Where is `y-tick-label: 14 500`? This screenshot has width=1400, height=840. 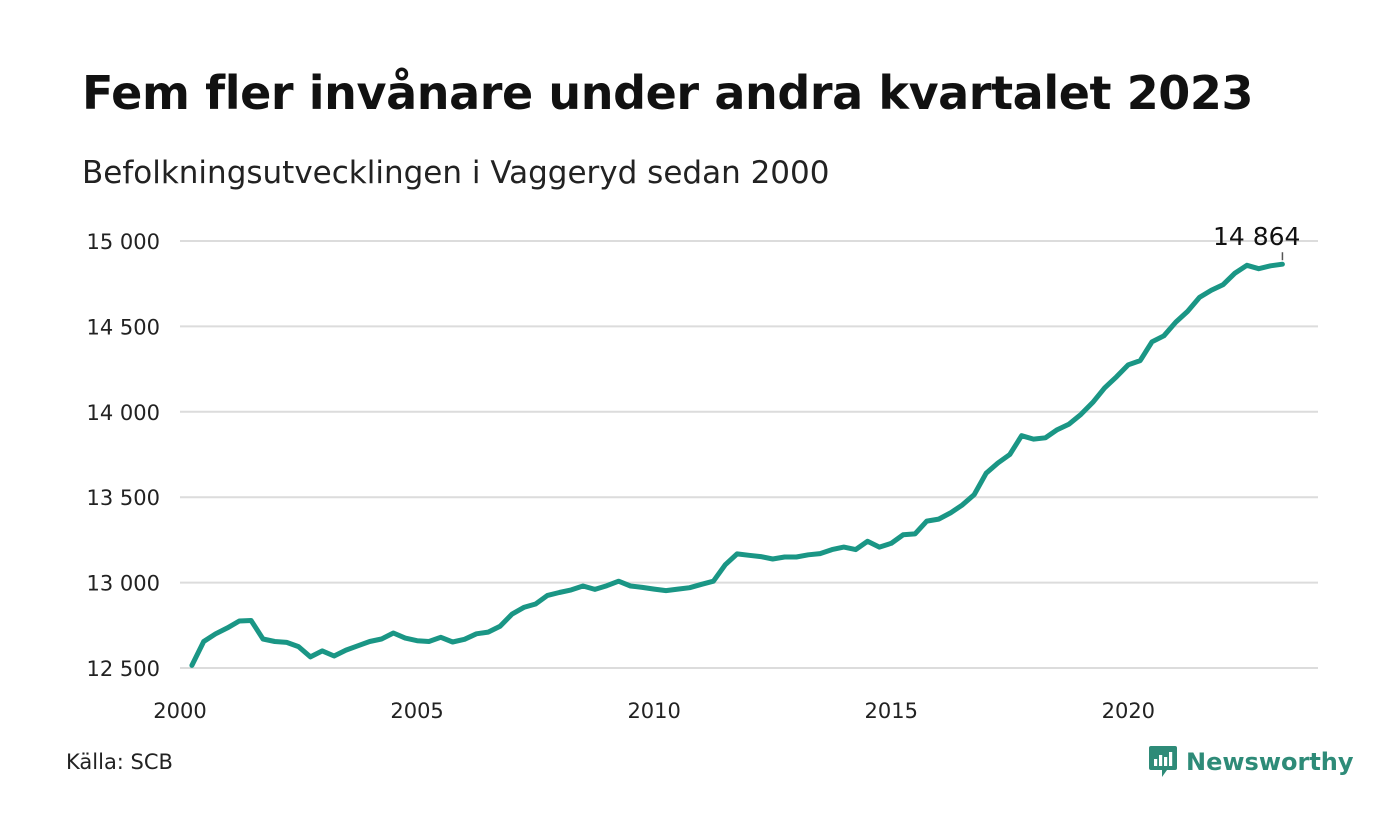
y-tick-label: 14 500 is located at coordinates (123, 327).